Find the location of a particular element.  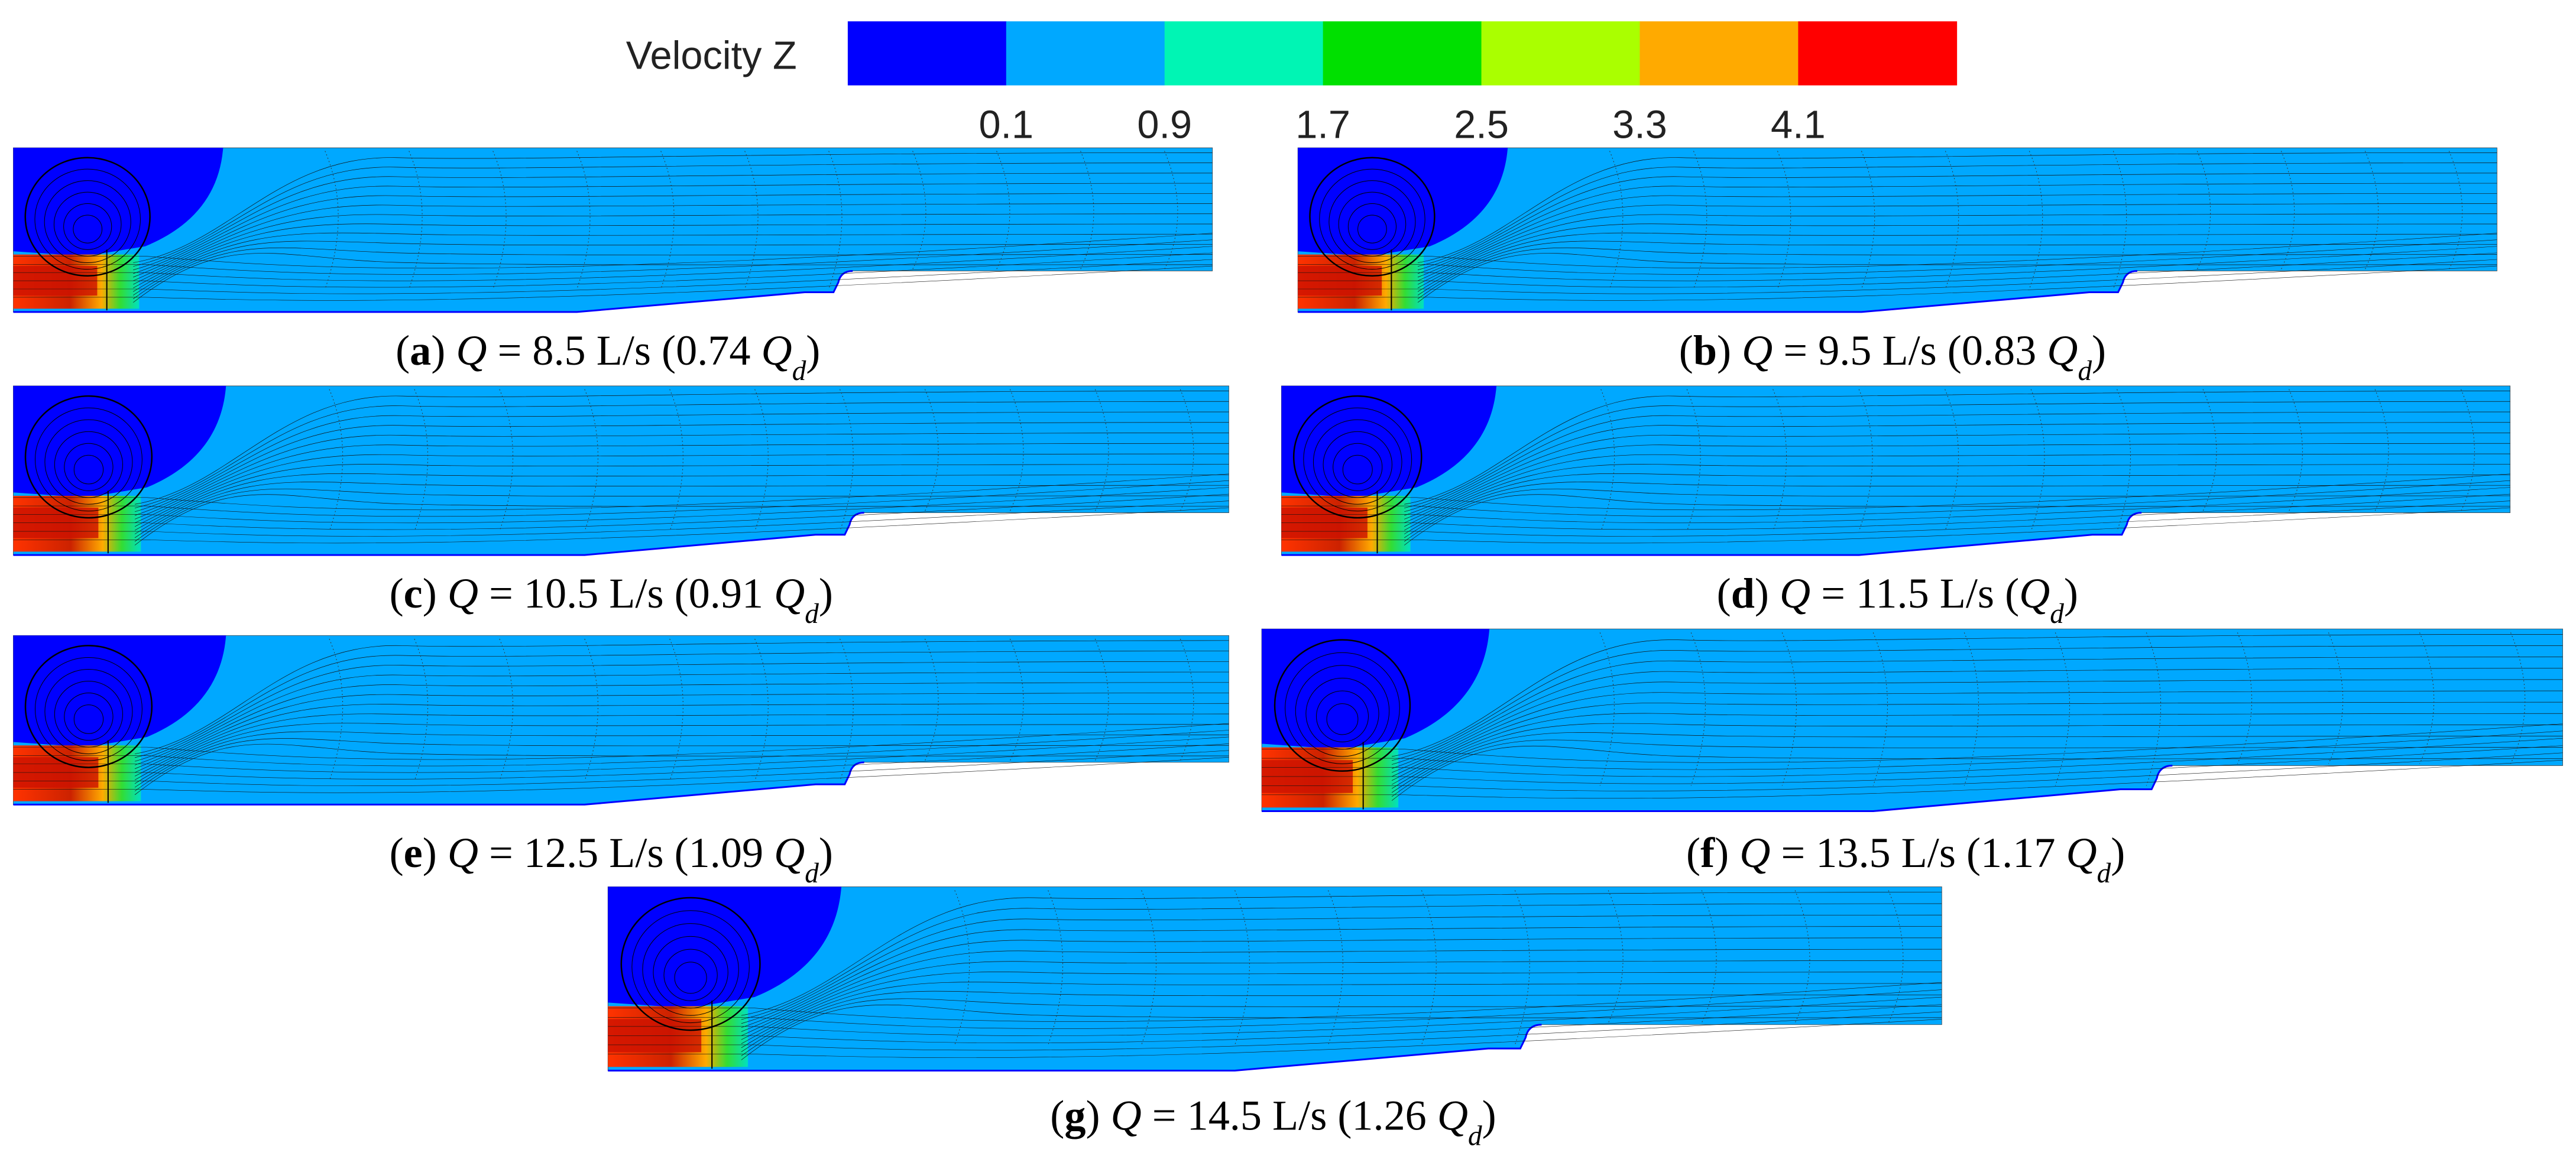

flow-panel is located at coordinates (1895, 470).